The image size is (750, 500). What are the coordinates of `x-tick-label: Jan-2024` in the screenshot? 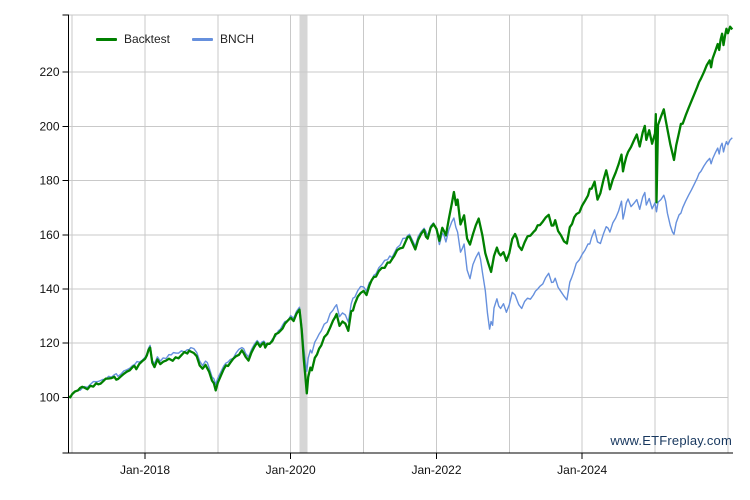 It's located at (582, 470).